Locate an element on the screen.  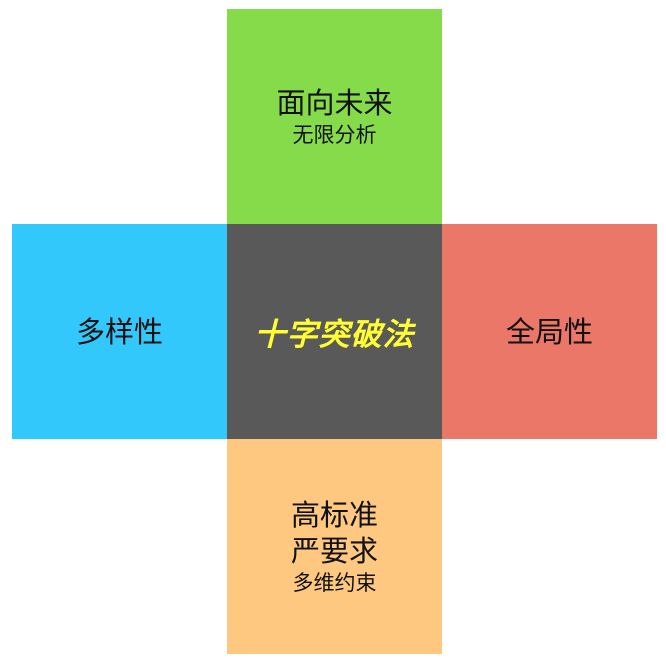
bottom-title-line2: 严要求 is located at coordinates (334, 550).